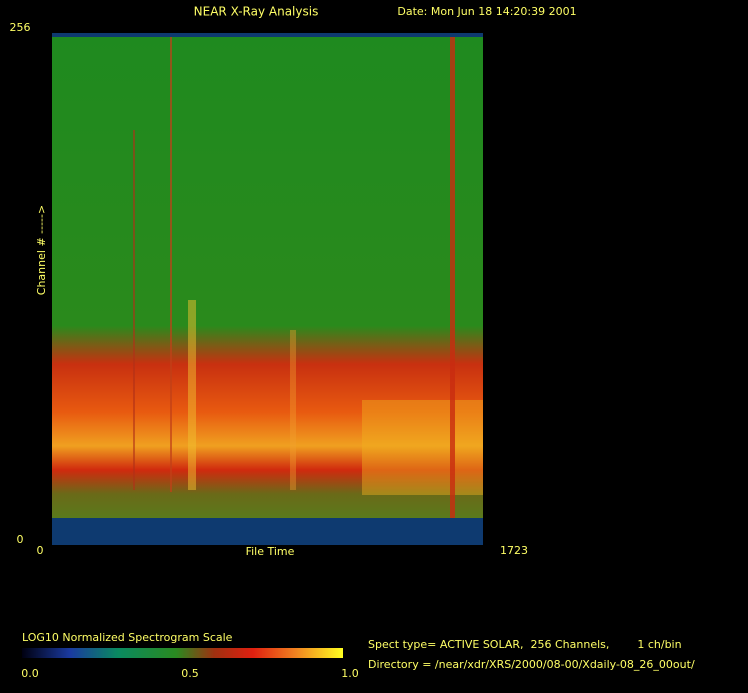  Describe the element at coordinates (20, 27) in the screenshot. I see `y-tick-label: 256` at that location.